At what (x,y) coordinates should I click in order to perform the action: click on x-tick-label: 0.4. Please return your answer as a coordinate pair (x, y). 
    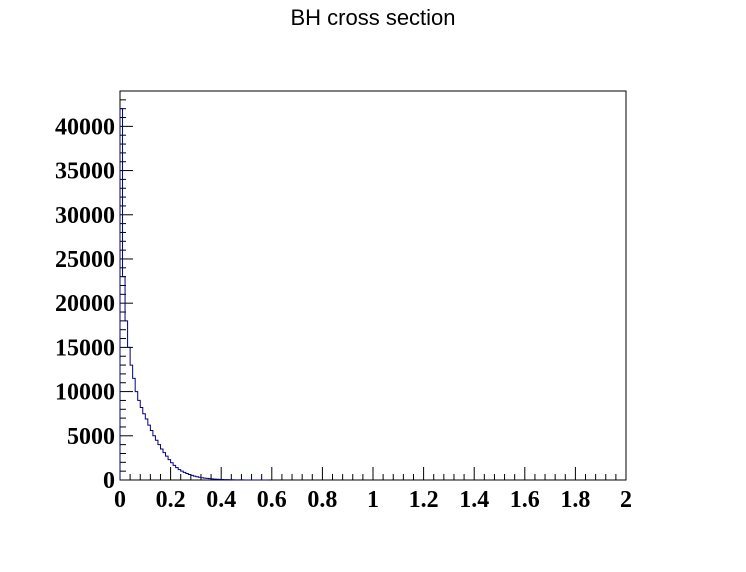
    Looking at the image, I should click on (221, 500).